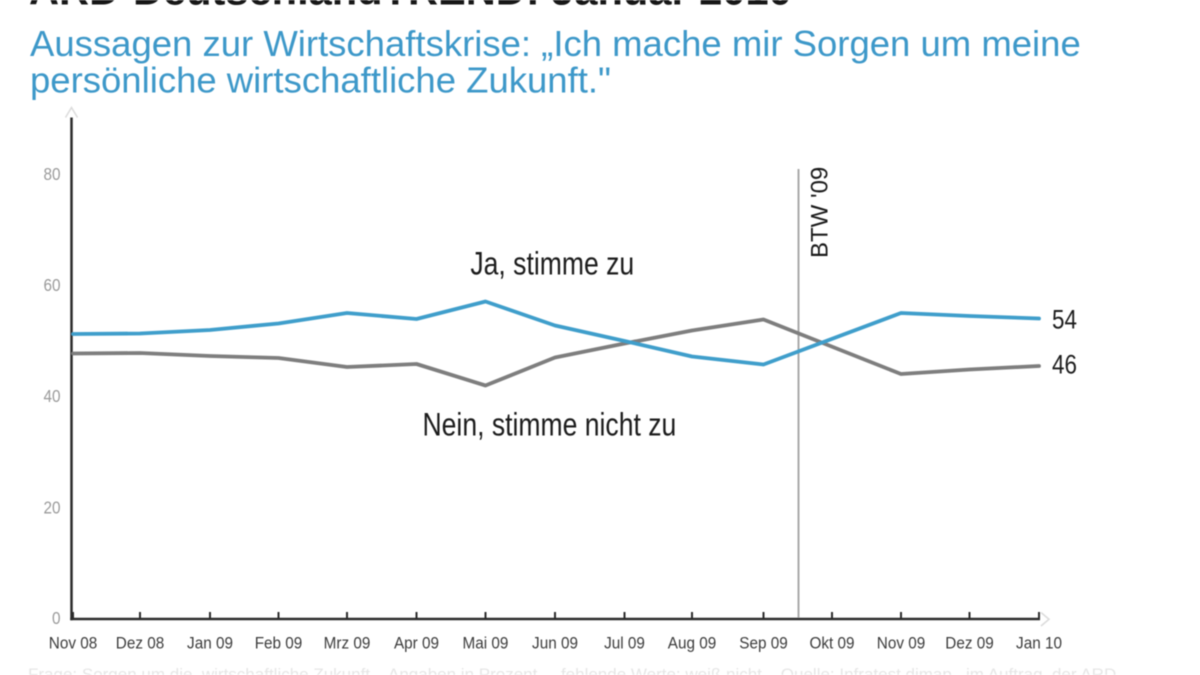 Image resolution: width=1200 pixels, height=675 pixels. Describe the element at coordinates (901, 643) in the screenshot. I see `svg-text: Nov 09` at that location.